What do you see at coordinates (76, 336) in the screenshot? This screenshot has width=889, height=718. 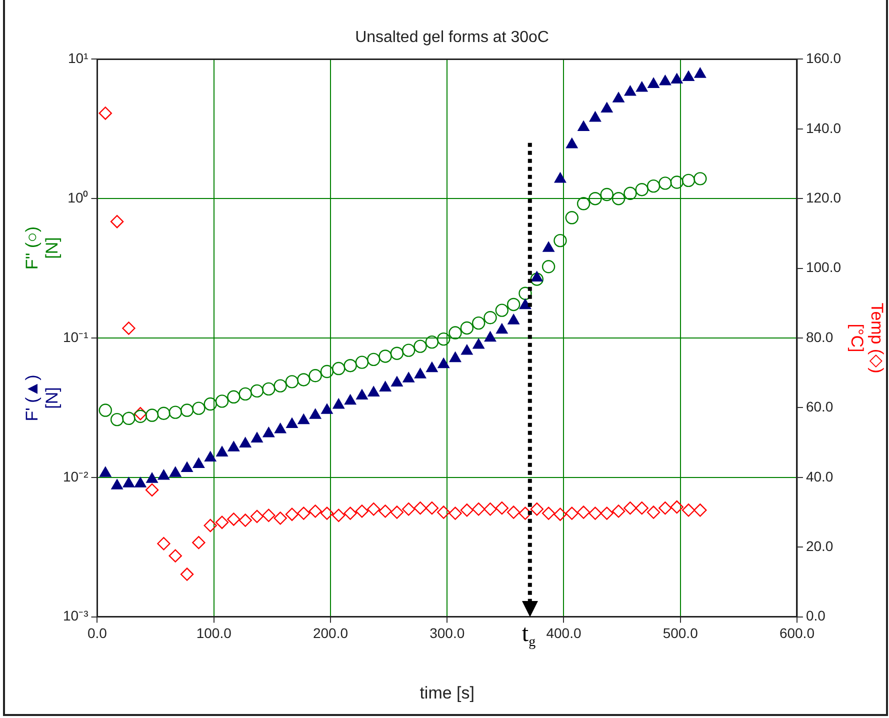 I see `y-tick-label: 10⁻¹` at bounding box center [76, 336].